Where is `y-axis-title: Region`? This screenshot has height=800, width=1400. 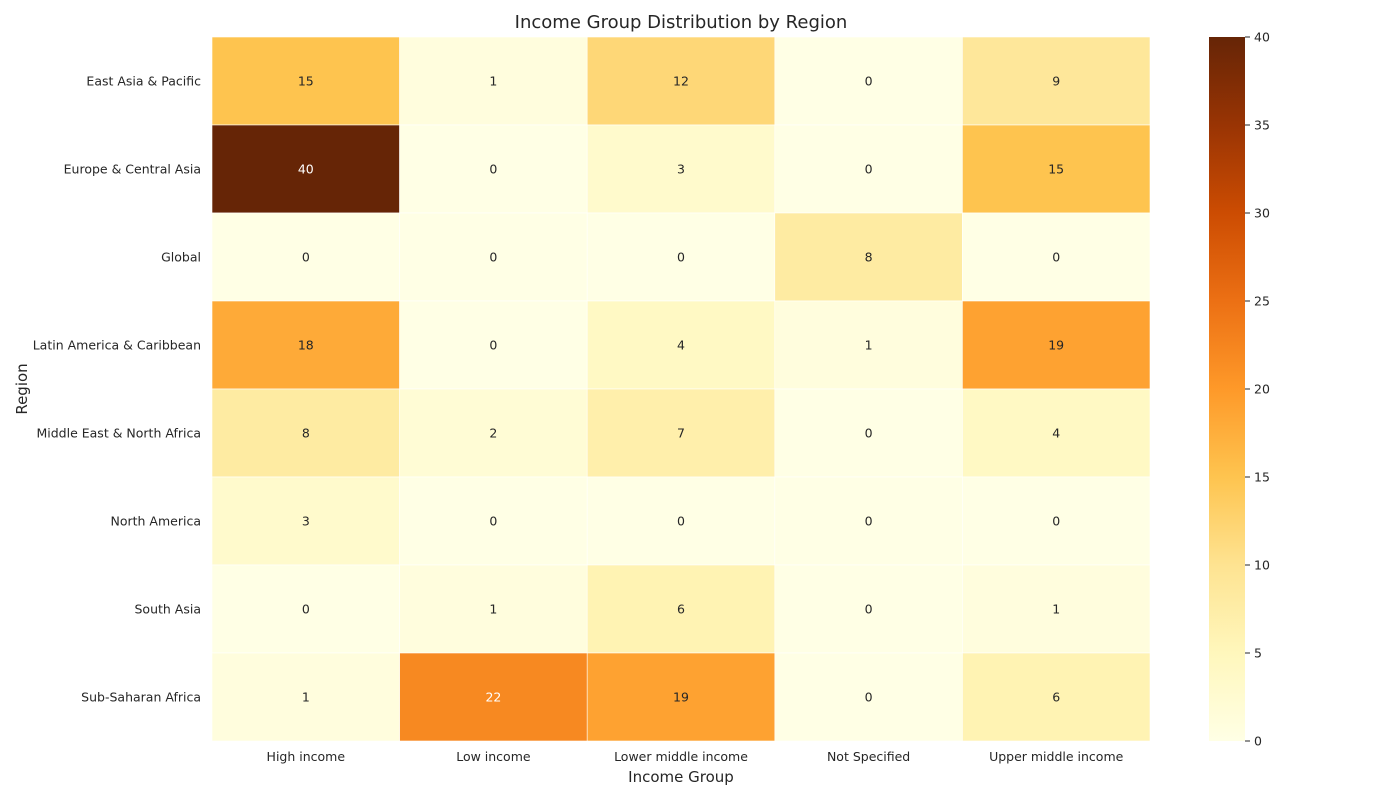
y-axis-title: Region is located at coordinates (22, 388).